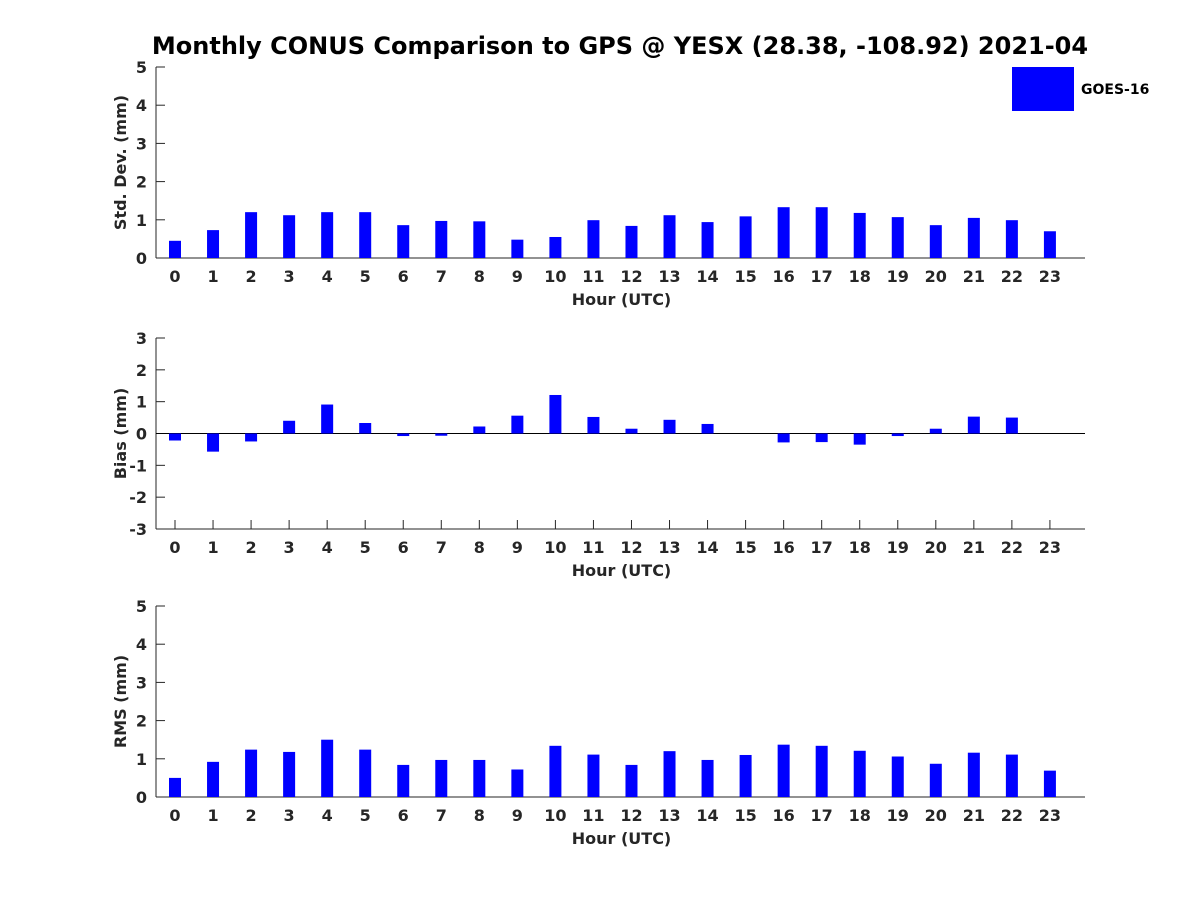 The height and width of the screenshot is (900, 1200). What do you see at coordinates (1050, 815) in the screenshot?
I see `rms-x-tick-label: 23` at bounding box center [1050, 815].